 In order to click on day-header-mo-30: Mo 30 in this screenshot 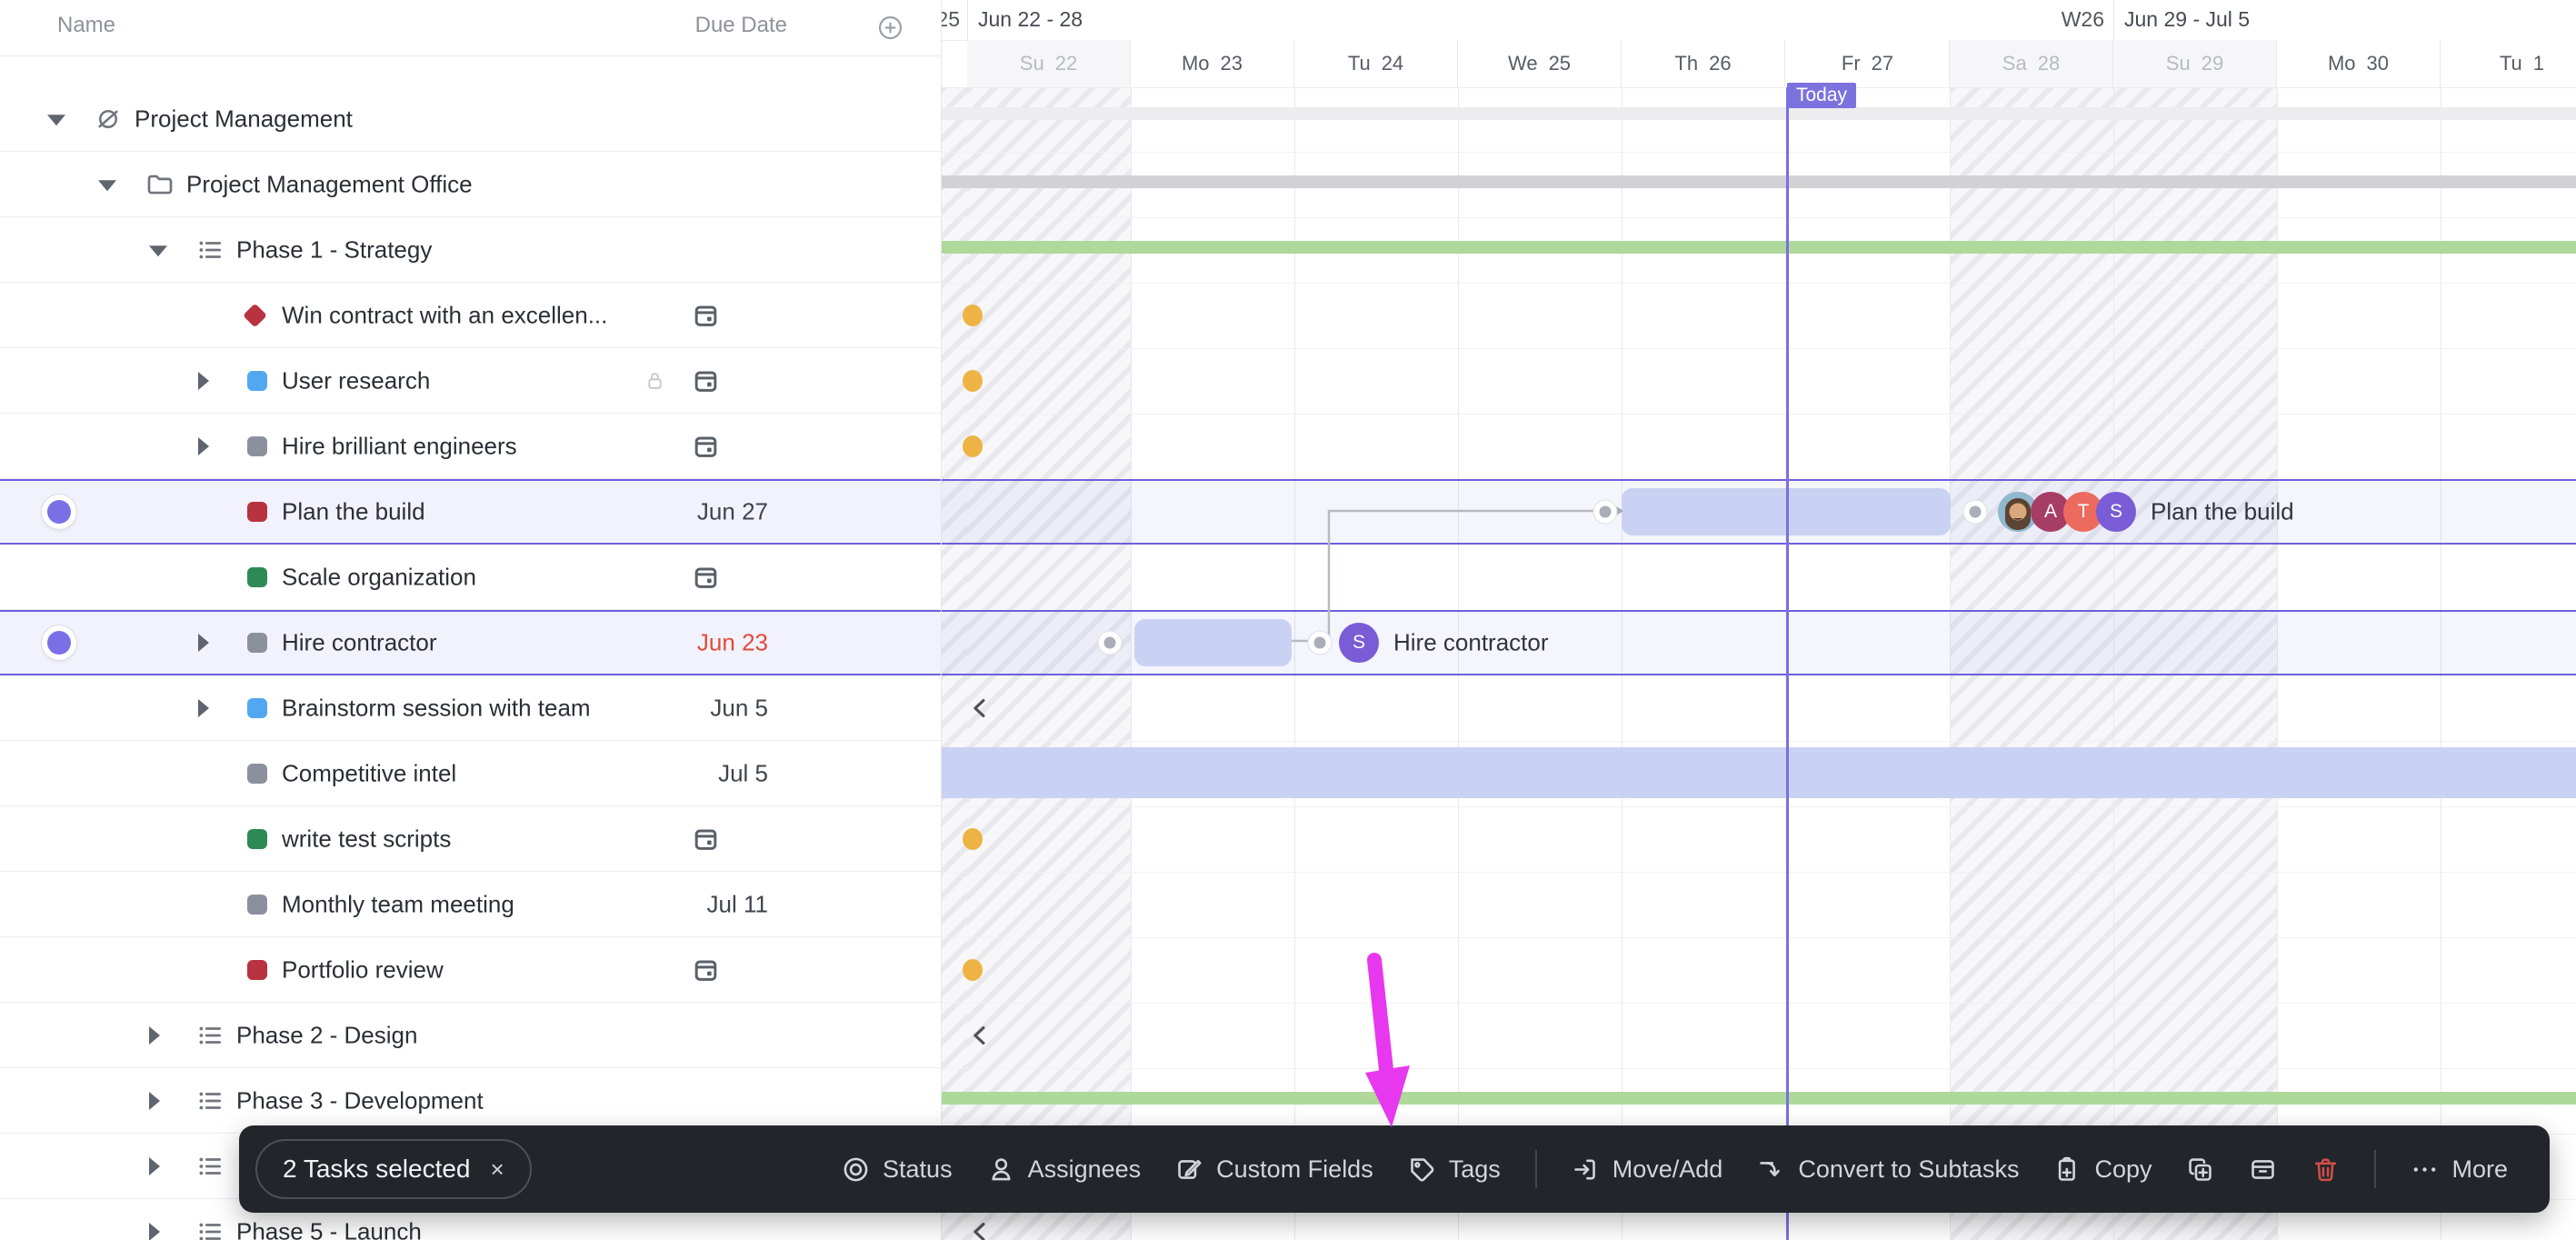, I will do `click(2359, 64)`.